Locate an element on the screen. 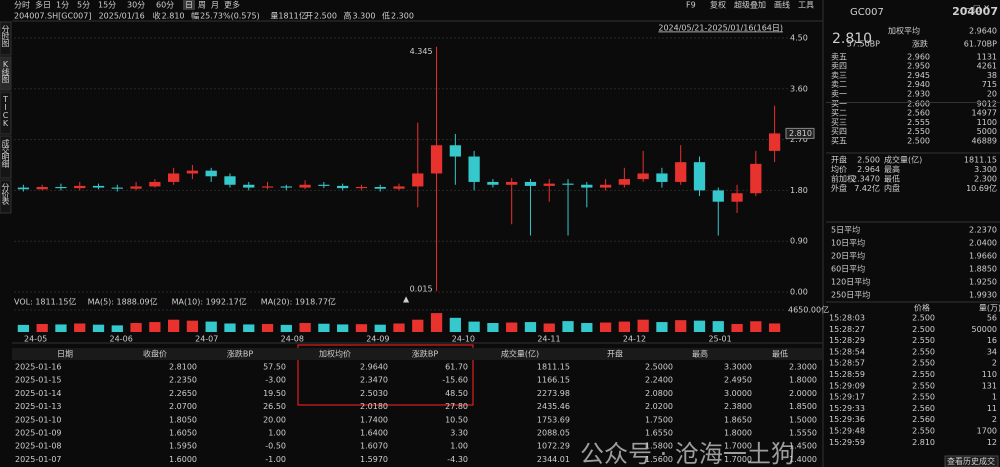 Image resolution: width=1000 pixels, height=467 pixels. column-header: 最高 is located at coordinates (700, 354).